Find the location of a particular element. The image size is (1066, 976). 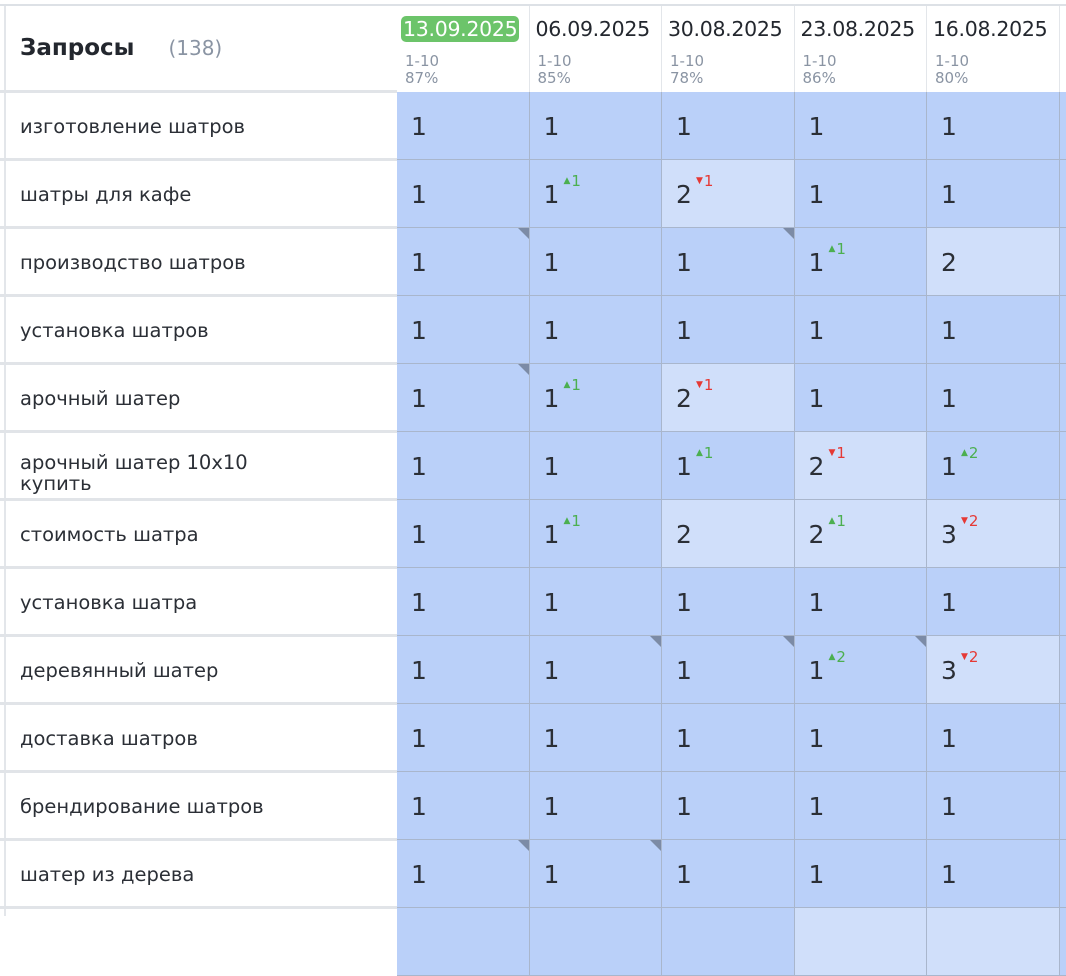

position-up: ▲1 is located at coordinates (837, 521).